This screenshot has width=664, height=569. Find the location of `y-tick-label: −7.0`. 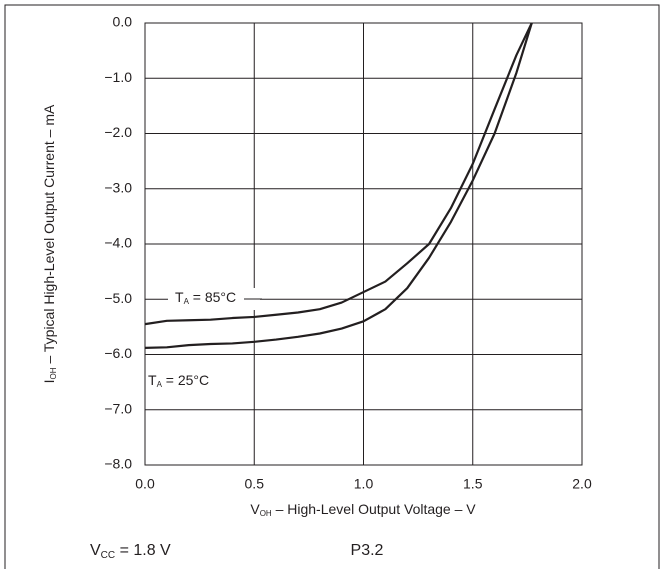

y-tick-label: −7.0 is located at coordinates (118, 408).